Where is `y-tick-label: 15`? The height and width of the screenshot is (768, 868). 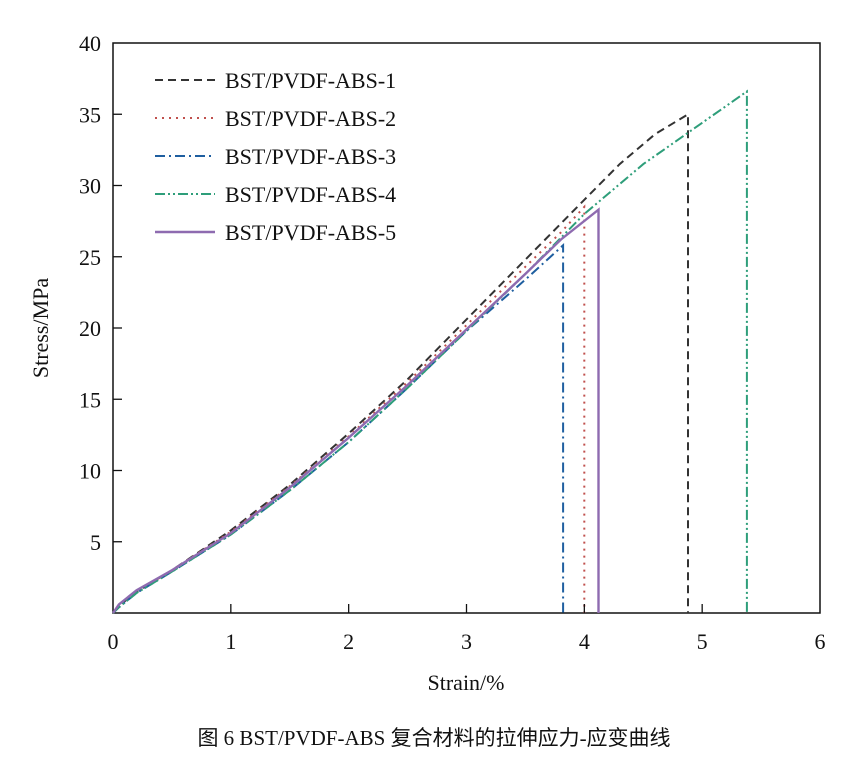 y-tick-label: 15 is located at coordinates (90, 399).